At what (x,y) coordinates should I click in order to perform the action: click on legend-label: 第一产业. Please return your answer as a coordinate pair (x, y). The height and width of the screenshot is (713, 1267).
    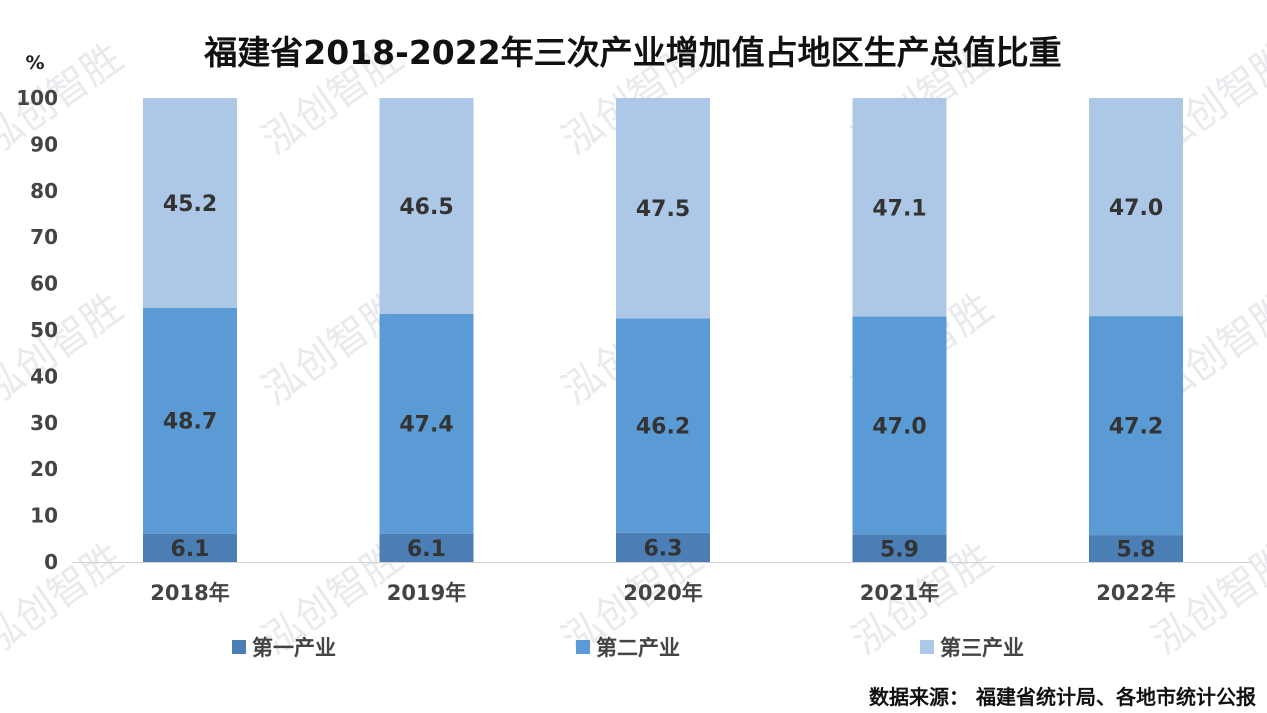
    Looking at the image, I should click on (294, 648).